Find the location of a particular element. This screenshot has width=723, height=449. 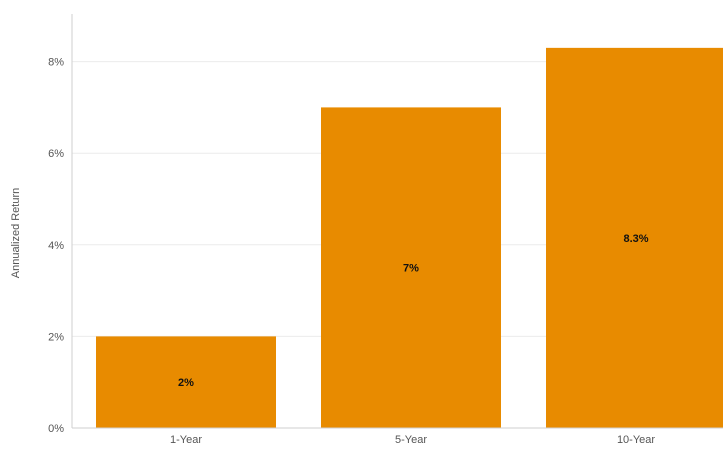

bar-1-year is located at coordinates (186, 382).